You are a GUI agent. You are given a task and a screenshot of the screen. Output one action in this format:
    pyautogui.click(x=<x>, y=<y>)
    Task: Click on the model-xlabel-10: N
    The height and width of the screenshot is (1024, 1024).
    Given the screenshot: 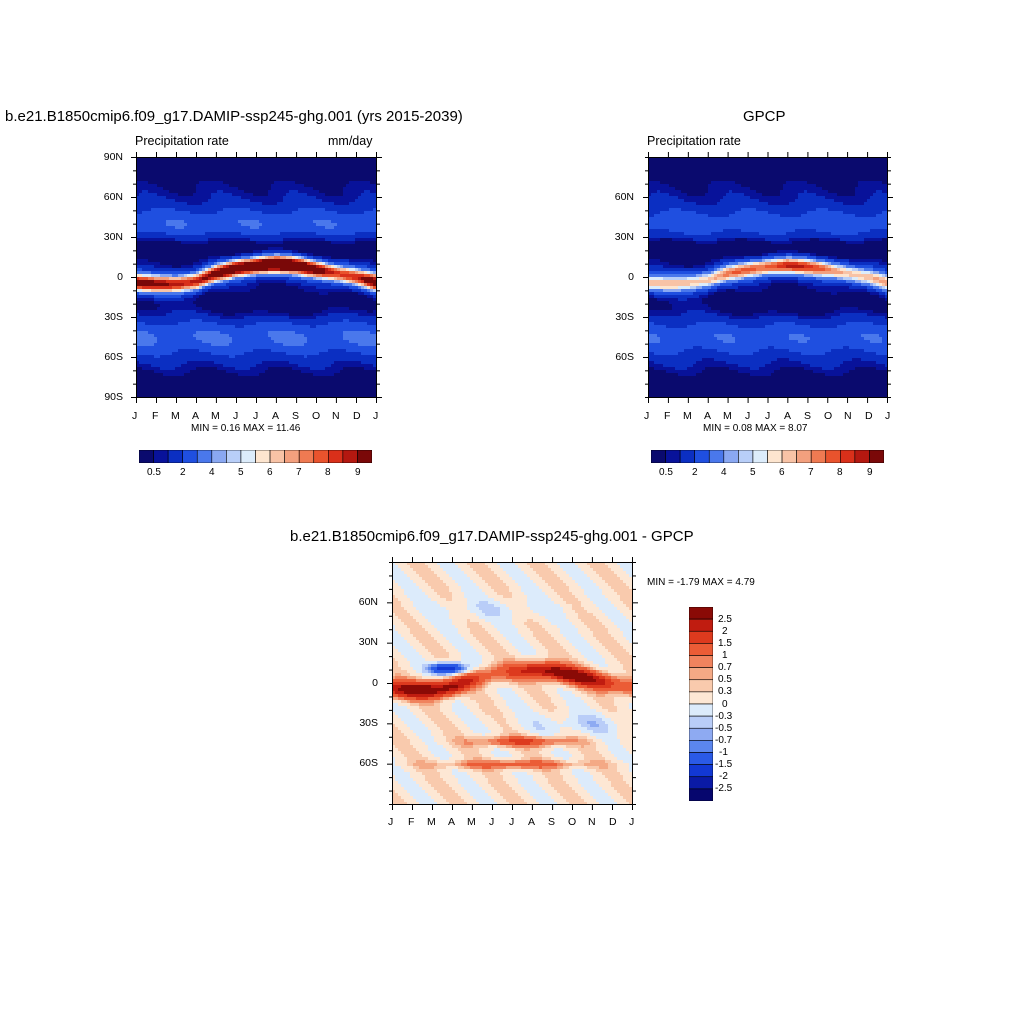 What is the action you would take?
    pyautogui.click(x=336, y=416)
    